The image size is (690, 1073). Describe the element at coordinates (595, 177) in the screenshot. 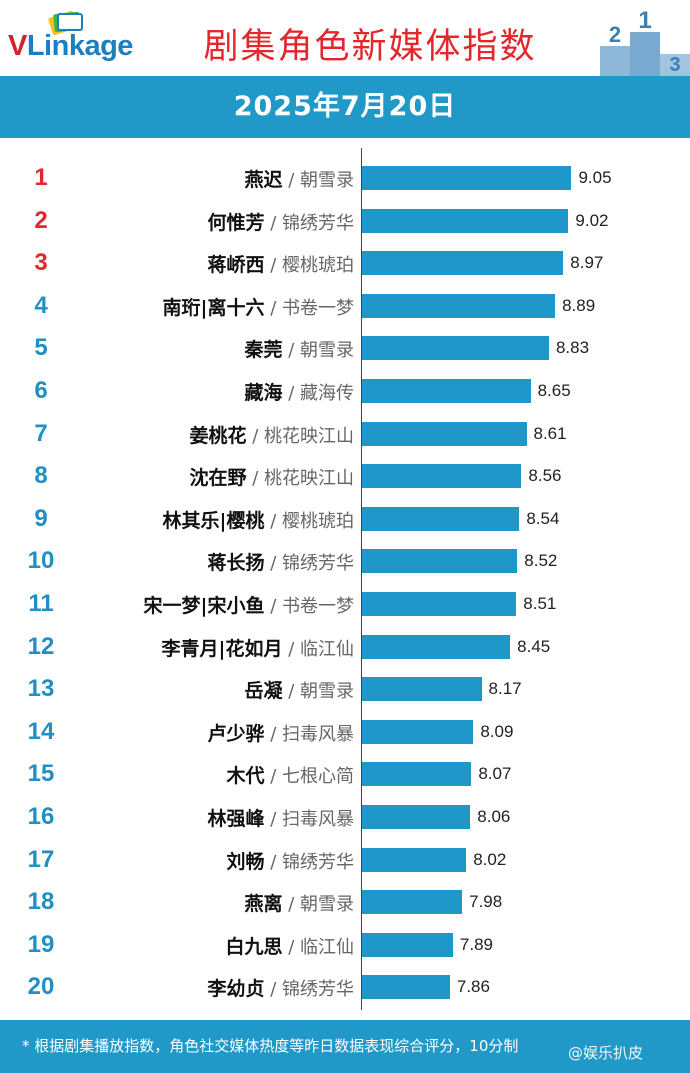

I see `value-label: 9.05` at that location.